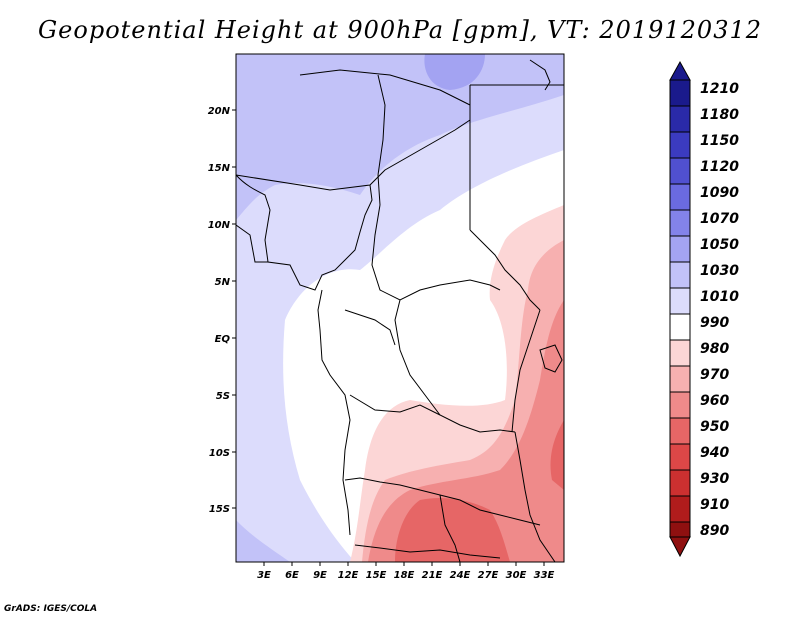 The width and height of the screenshot is (800, 618). Describe the element at coordinates (516, 575) in the screenshot. I see `lon-label: 30E` at that location.